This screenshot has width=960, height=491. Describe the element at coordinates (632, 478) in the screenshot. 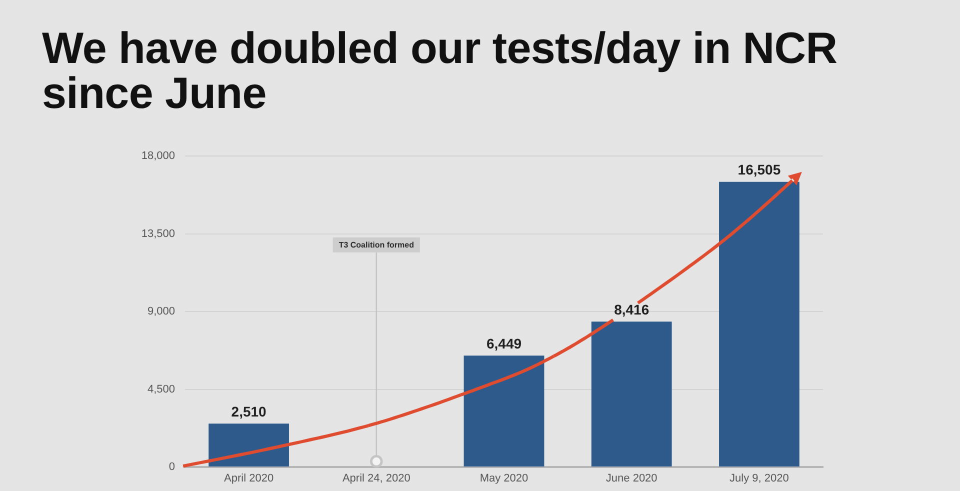

I see `x-tick-label: June 2020` at that location.